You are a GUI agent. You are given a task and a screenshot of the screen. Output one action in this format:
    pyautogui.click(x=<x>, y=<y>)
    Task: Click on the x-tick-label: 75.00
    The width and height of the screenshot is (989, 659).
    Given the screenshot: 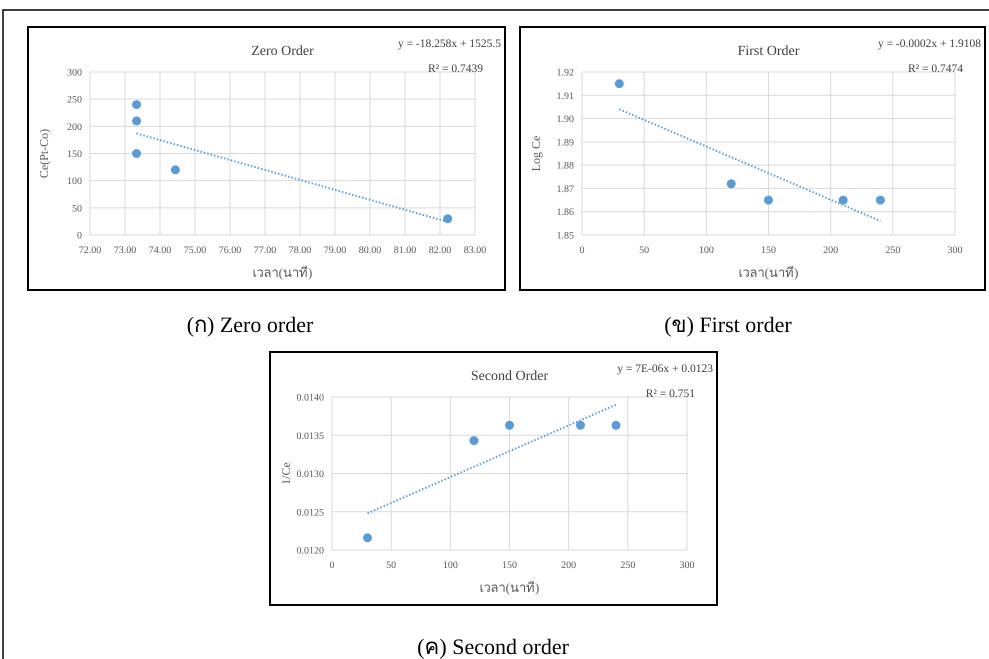 What is the action you would take?
    pyautogui.click(x=195, y=250)
    